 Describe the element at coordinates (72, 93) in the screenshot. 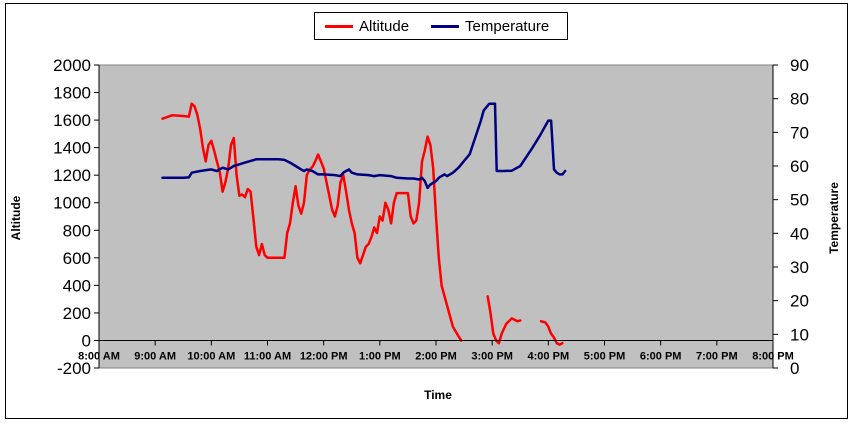

I see `y-left-tick-label: 1800` at that location.